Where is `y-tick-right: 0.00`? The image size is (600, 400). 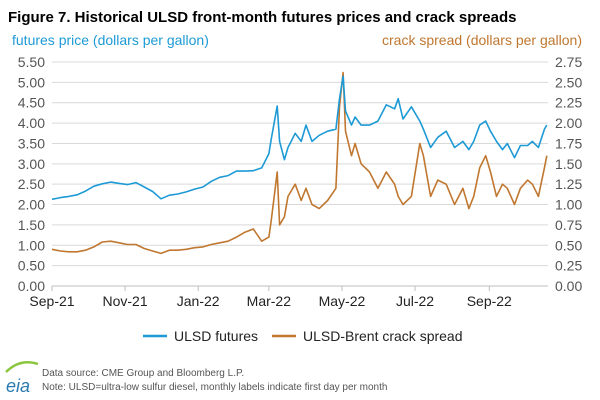 y-tick-right: 0.00 is located at coordinates (568, 286).